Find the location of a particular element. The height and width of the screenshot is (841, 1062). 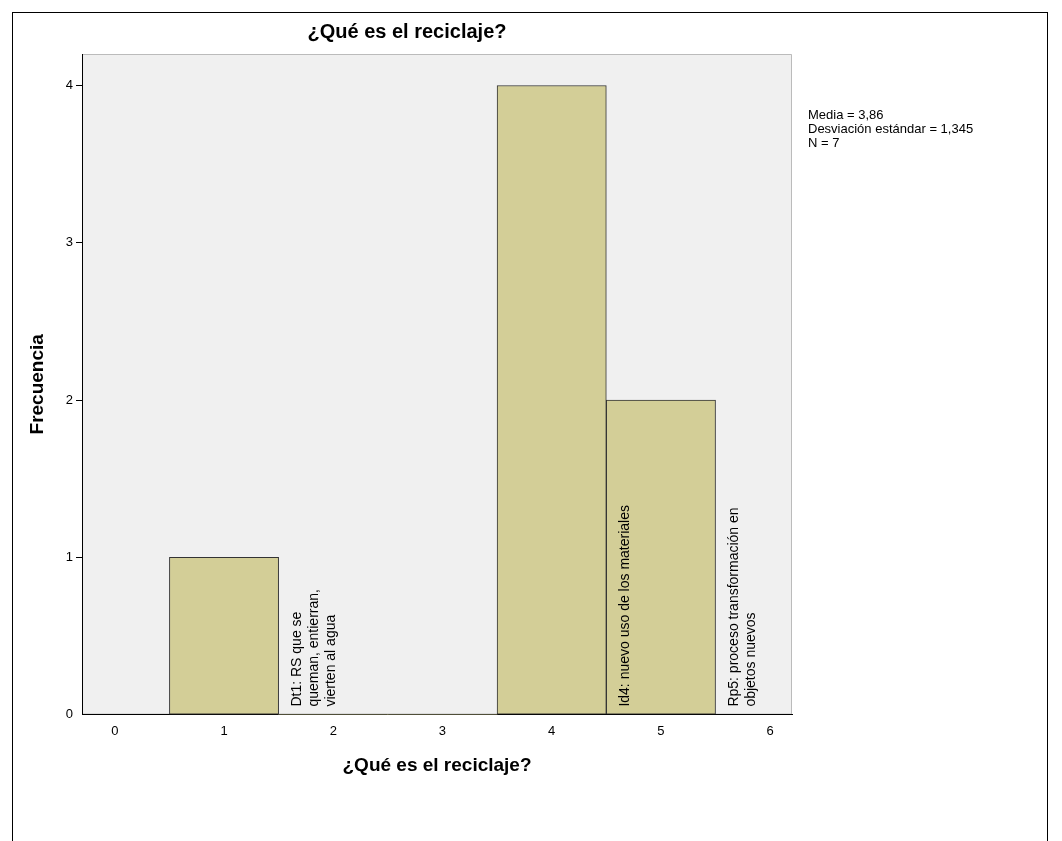

y-axis-title: Frecuencia is located at coordinates (36, 384).